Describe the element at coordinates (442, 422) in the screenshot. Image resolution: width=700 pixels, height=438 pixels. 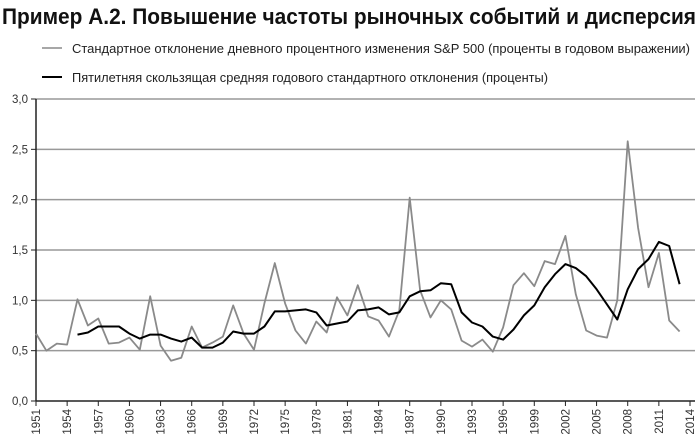
I see `x-tick-label: 1990` at that location.